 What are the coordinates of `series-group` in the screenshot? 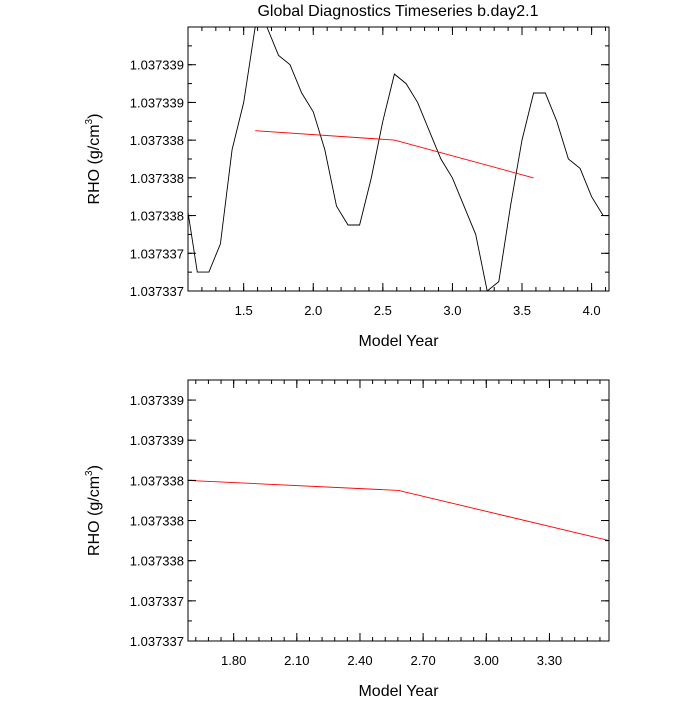 It's located at (398, 510).